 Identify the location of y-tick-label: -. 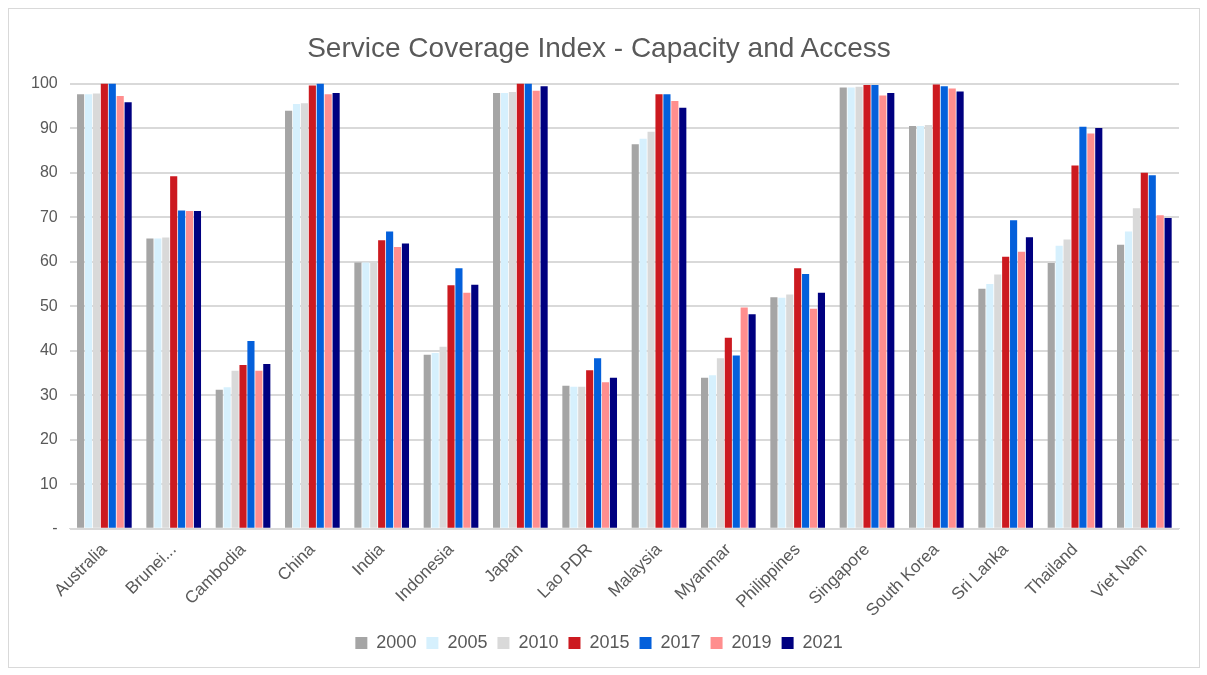
(55, 528).